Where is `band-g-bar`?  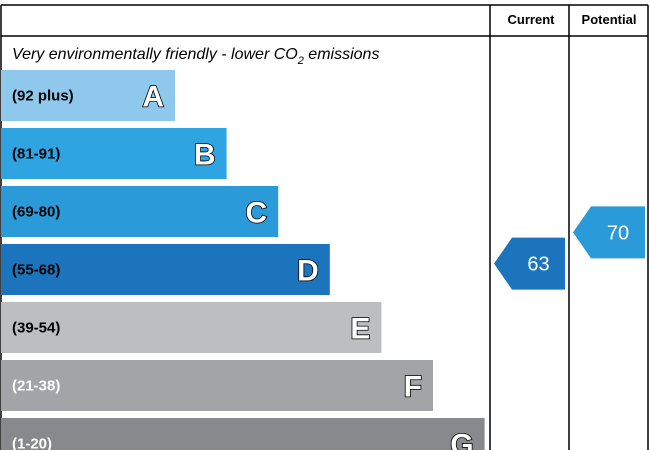
band-g-bar is located at coordinates (243, 434).